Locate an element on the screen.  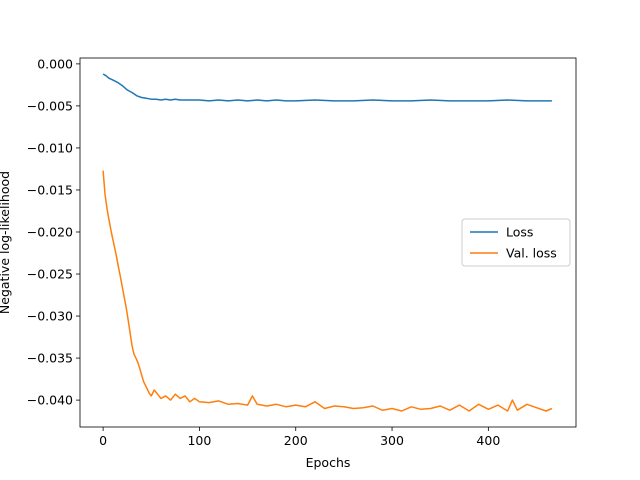
legend-label-1: Val. loss is located at coordinates (531, 253).